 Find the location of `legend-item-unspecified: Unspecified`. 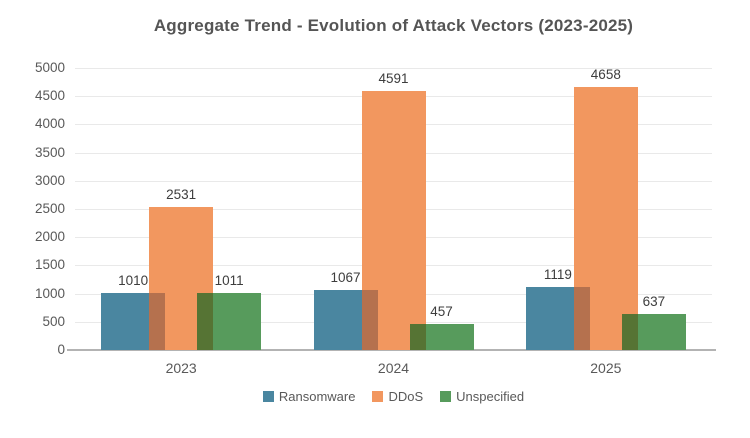

legend-item-unspecified: Unspecified is located at coordinates (482, 396).